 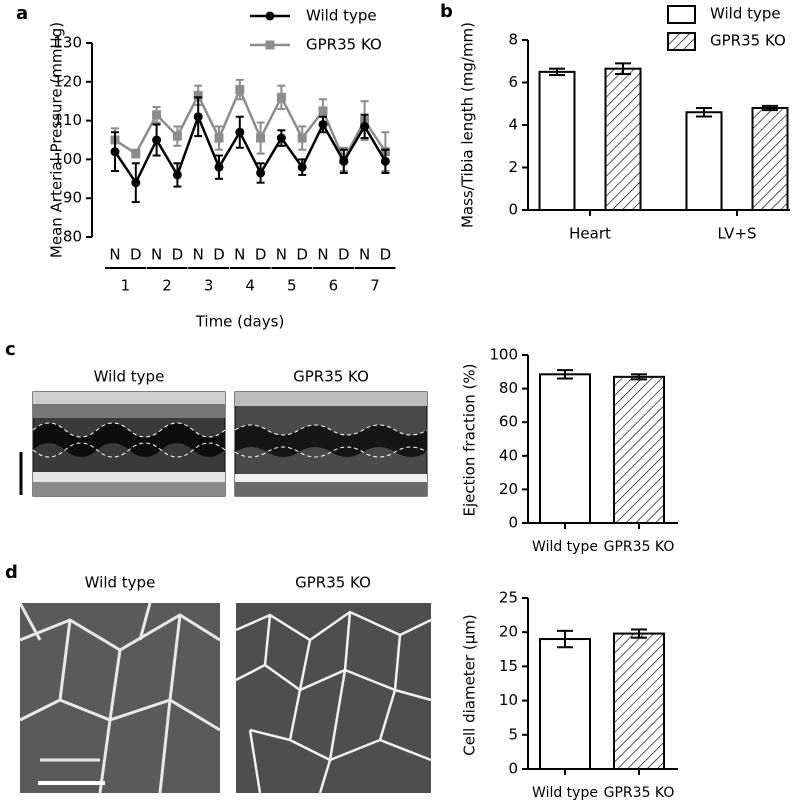 I want to click on y-tick-label: 8, so click(x=513, y=40).